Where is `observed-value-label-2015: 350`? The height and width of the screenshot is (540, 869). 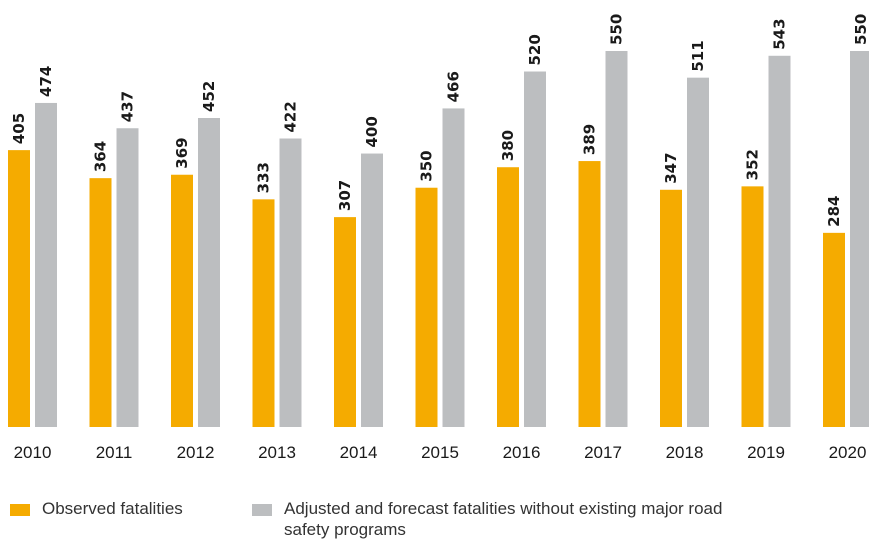
observed-value-label-2015: 350 is located at coordinates (427, 165).